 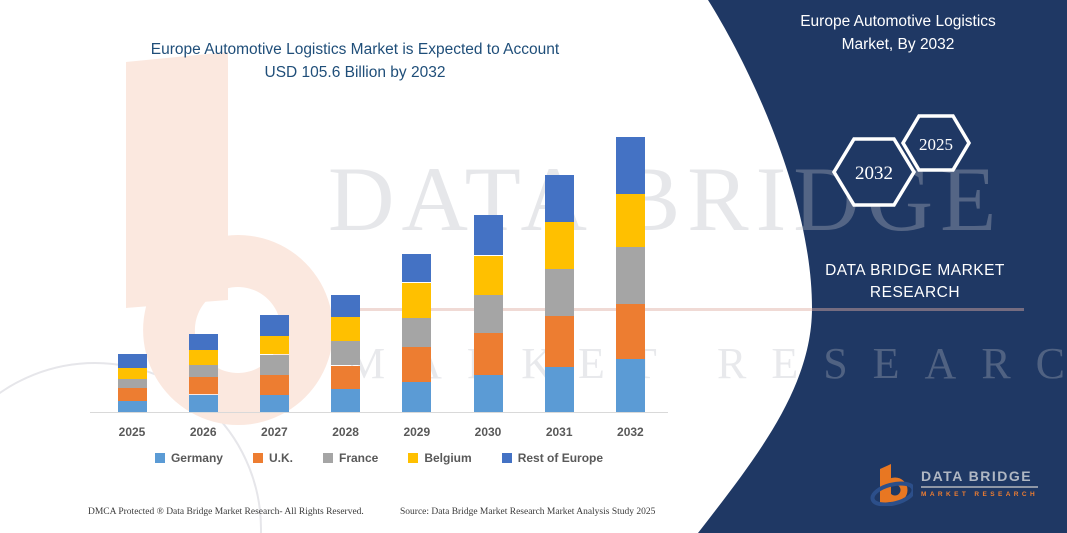 I want to click on x-axis-label-2031: 2031, so click(x=559, y=432).